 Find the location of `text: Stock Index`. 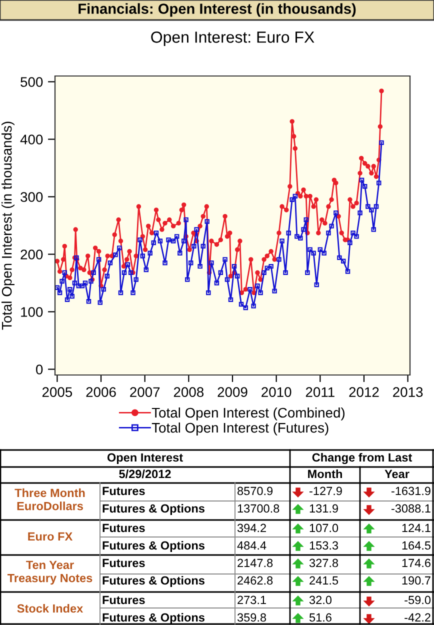

text: Stock Index is located at coordinates (50, 608).